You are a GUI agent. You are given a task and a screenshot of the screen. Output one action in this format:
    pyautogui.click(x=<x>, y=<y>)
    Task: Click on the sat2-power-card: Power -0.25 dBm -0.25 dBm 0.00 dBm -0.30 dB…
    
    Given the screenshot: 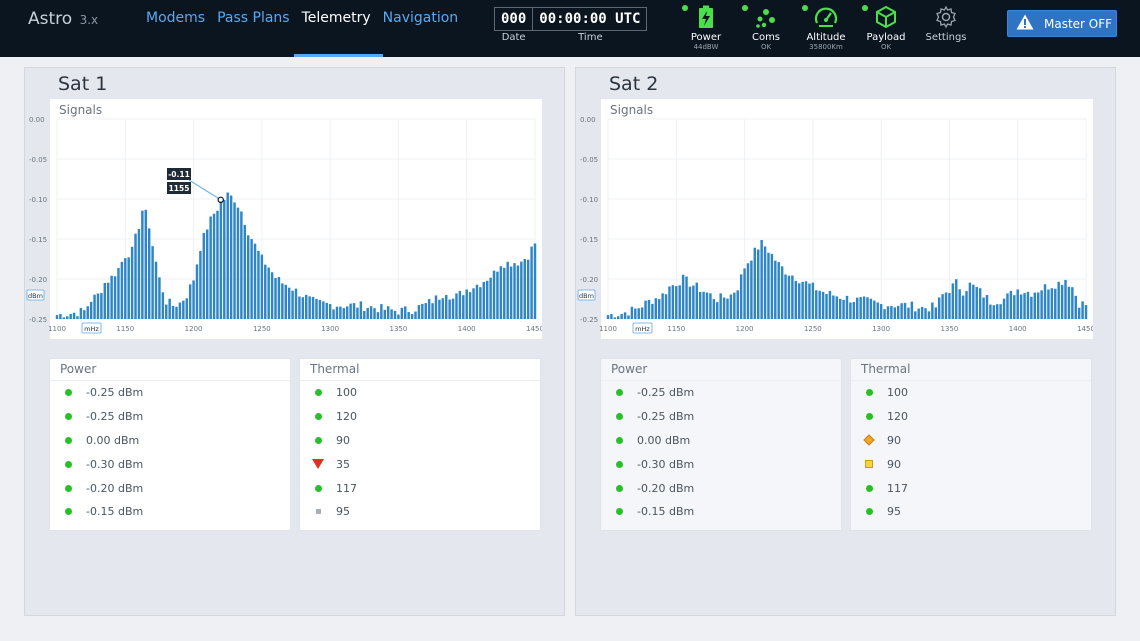 What is the action you would take?
    pyautogui.click(x=721, y=444)
    